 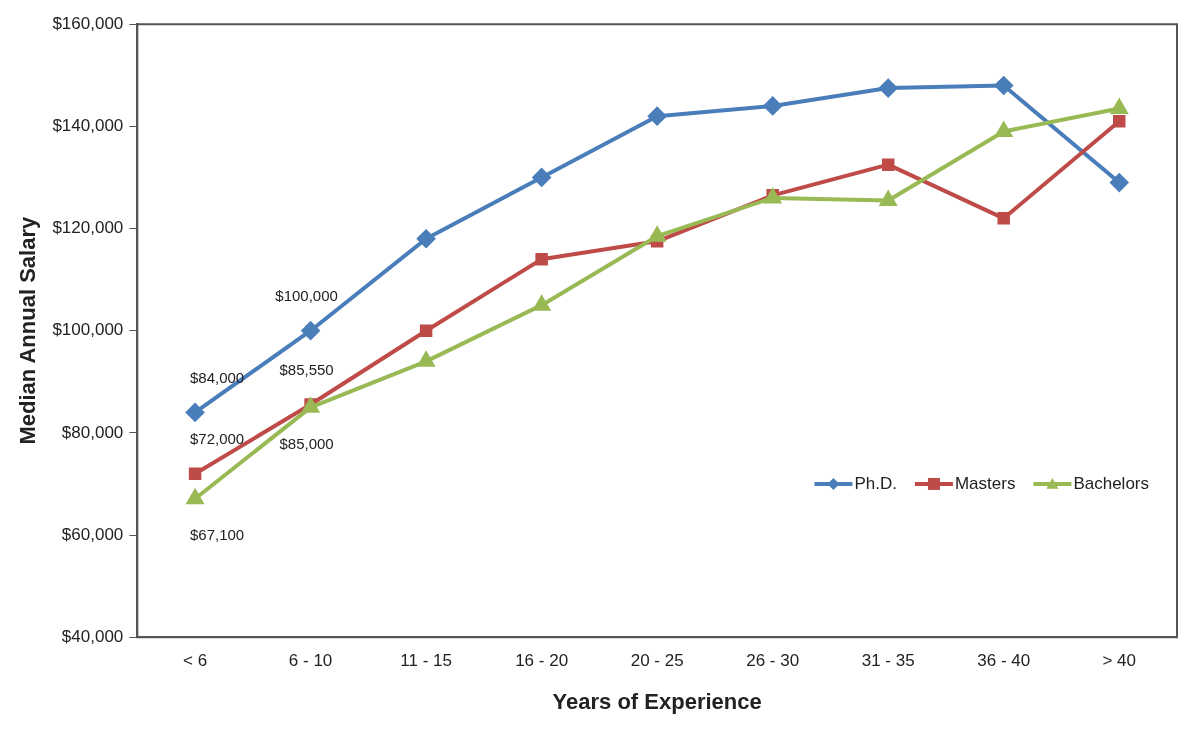 I want to click on x-tick-label: 6 - 10, so click(x=310, y=661).